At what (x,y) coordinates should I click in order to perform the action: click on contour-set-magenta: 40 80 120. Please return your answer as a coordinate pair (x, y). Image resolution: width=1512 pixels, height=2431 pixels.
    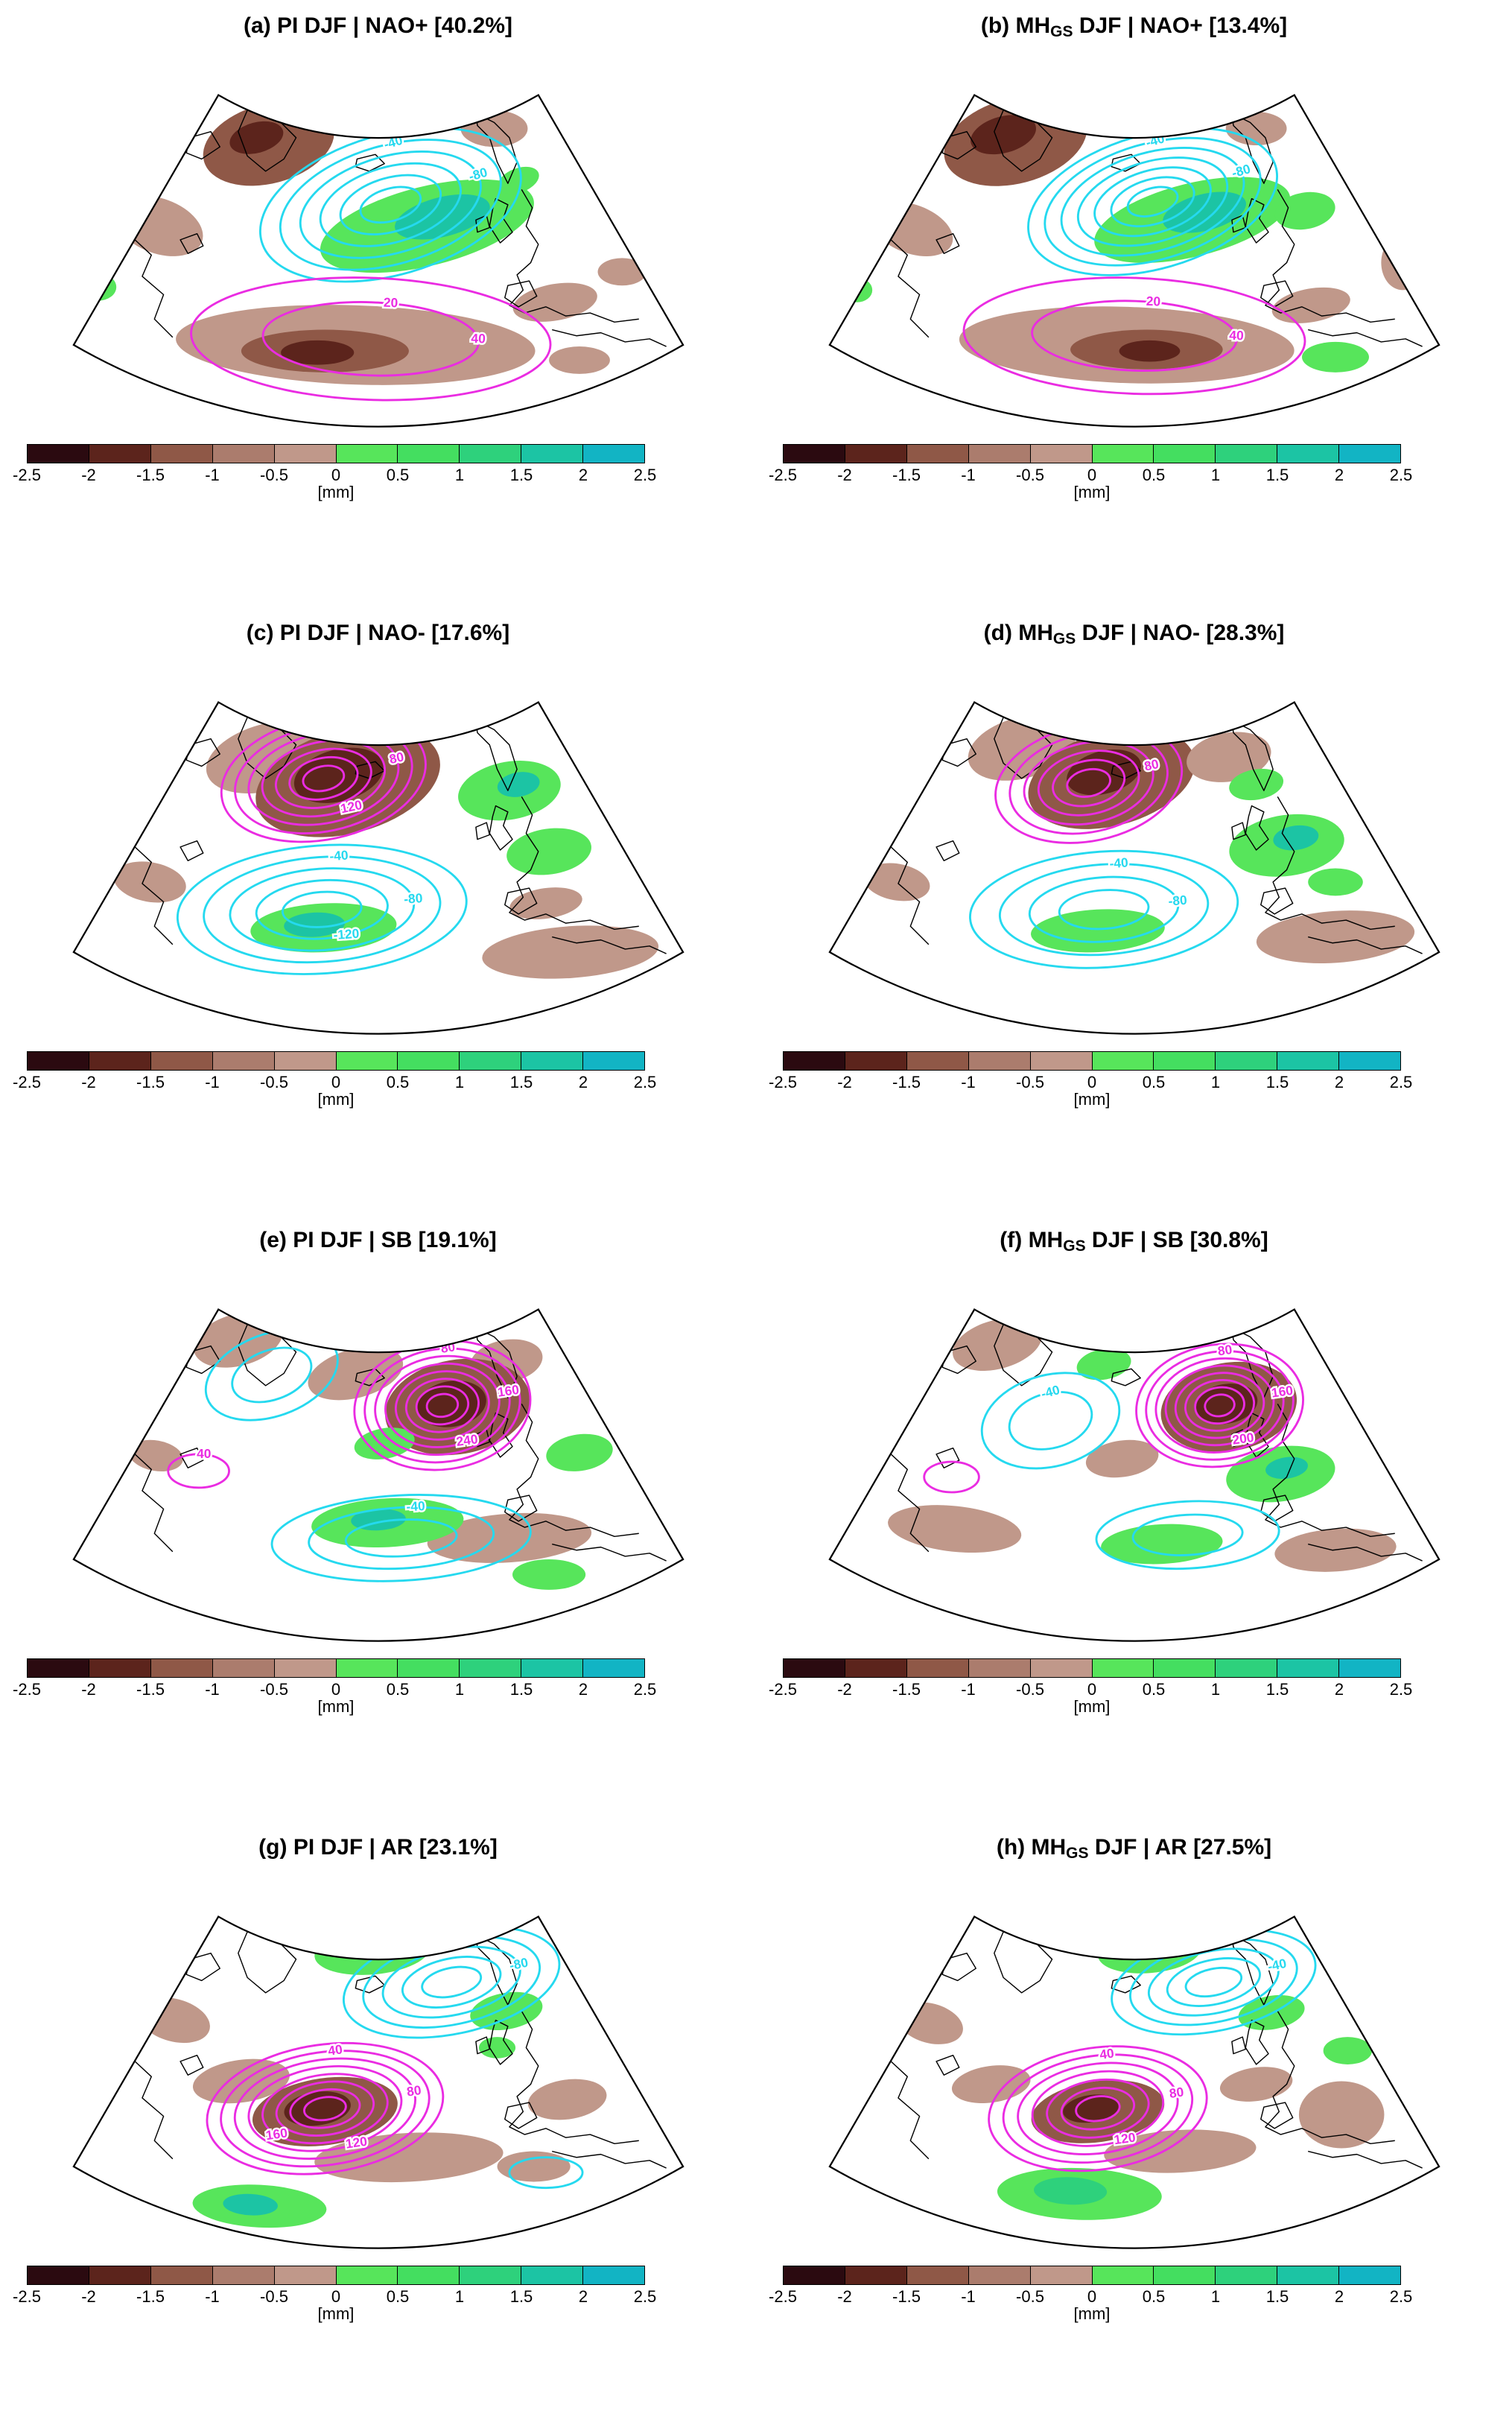
    Looking at the image, I should click on (1098, 2108).